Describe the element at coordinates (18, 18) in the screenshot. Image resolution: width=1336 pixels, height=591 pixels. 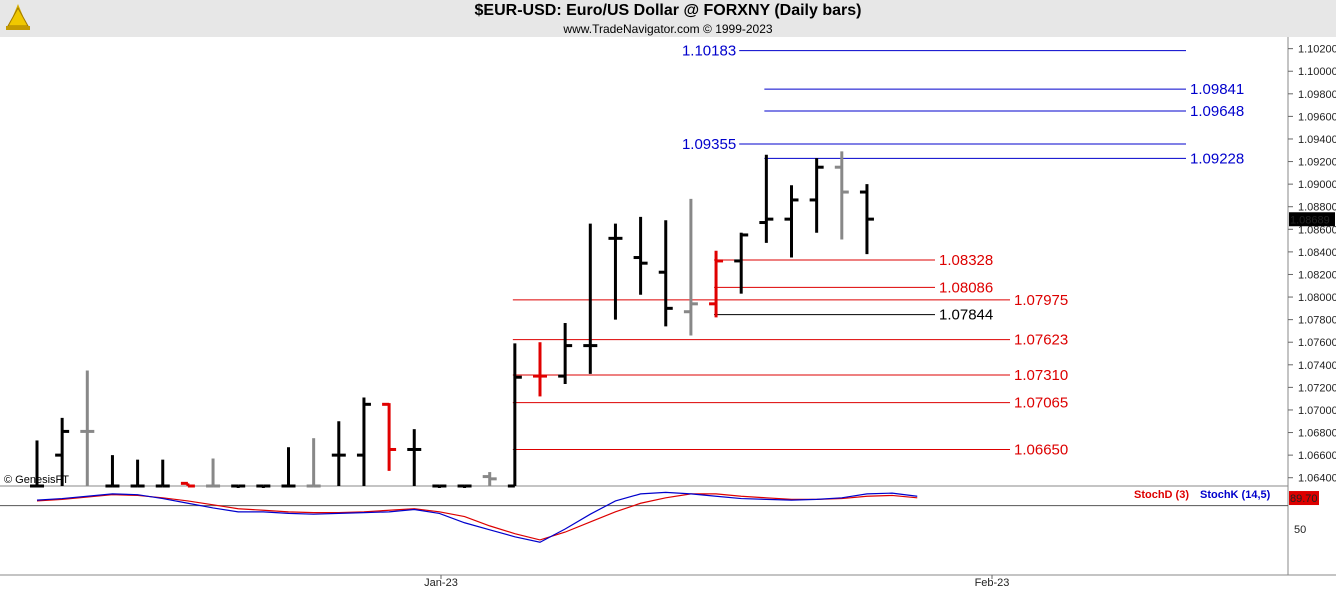
I see `trade-navigator-logo-icon` at that location.